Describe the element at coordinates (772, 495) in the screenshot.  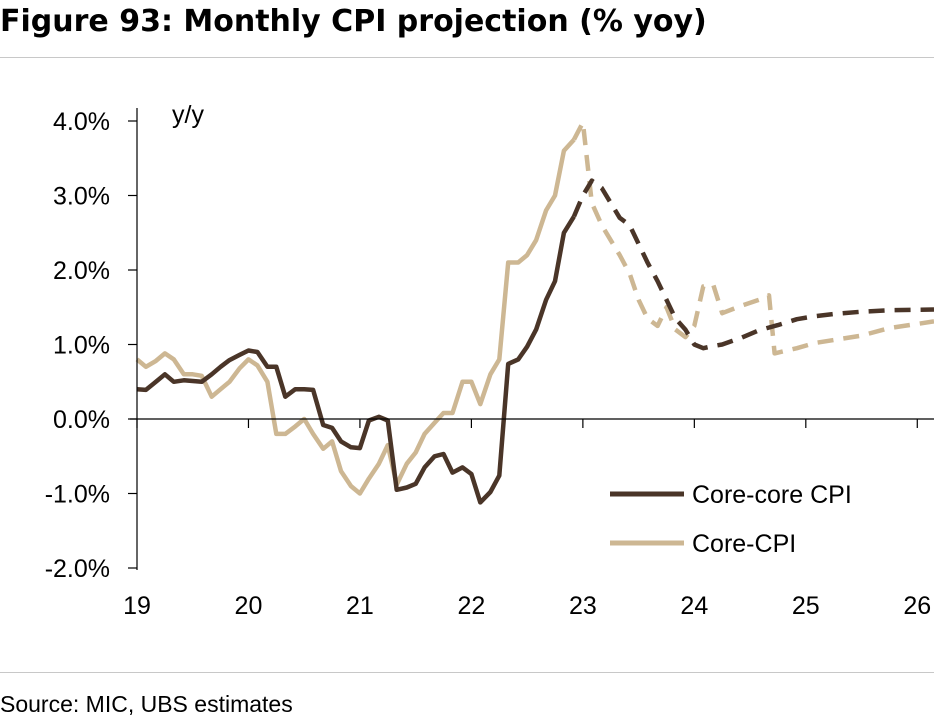
I see `legend-label-core-core-cpi: Core-core CPI` at that location.